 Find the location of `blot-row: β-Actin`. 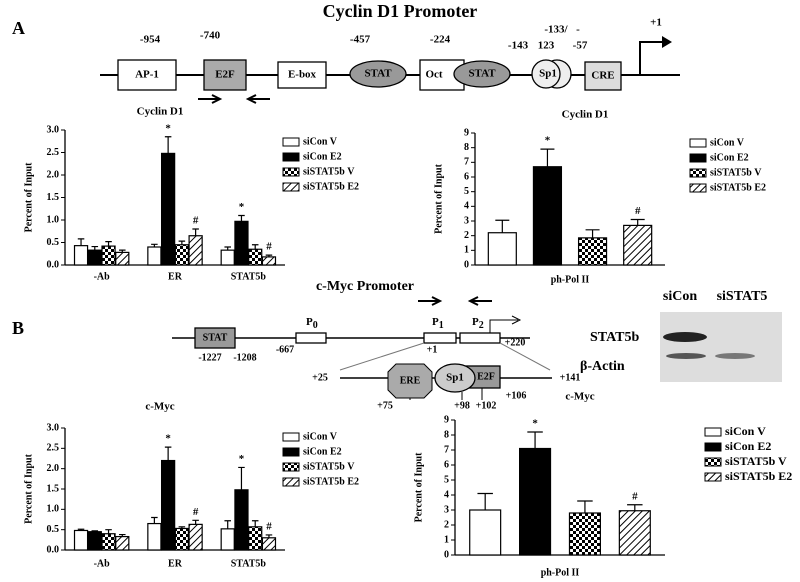

blot-row: β-Actin is located at coordinates (602, 366).